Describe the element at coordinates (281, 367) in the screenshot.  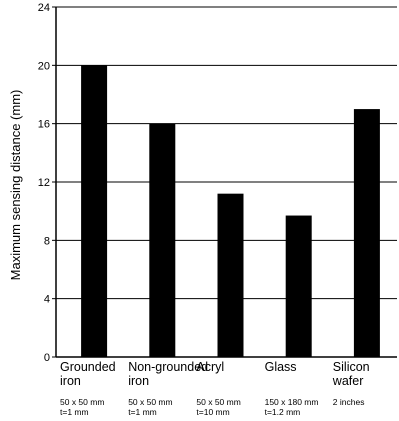
I see `category-label: Glass` at that location.